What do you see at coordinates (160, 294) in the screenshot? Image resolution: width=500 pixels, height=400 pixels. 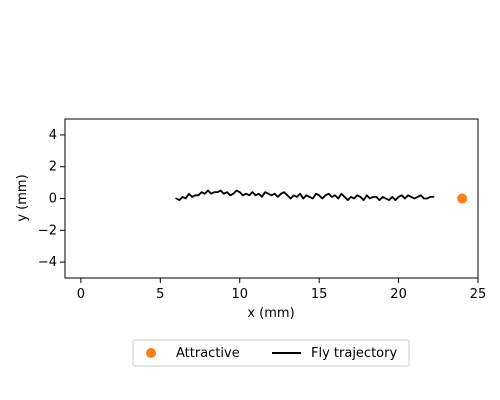 I see `x-tick-label: 5` at bounding box center [160, 294].